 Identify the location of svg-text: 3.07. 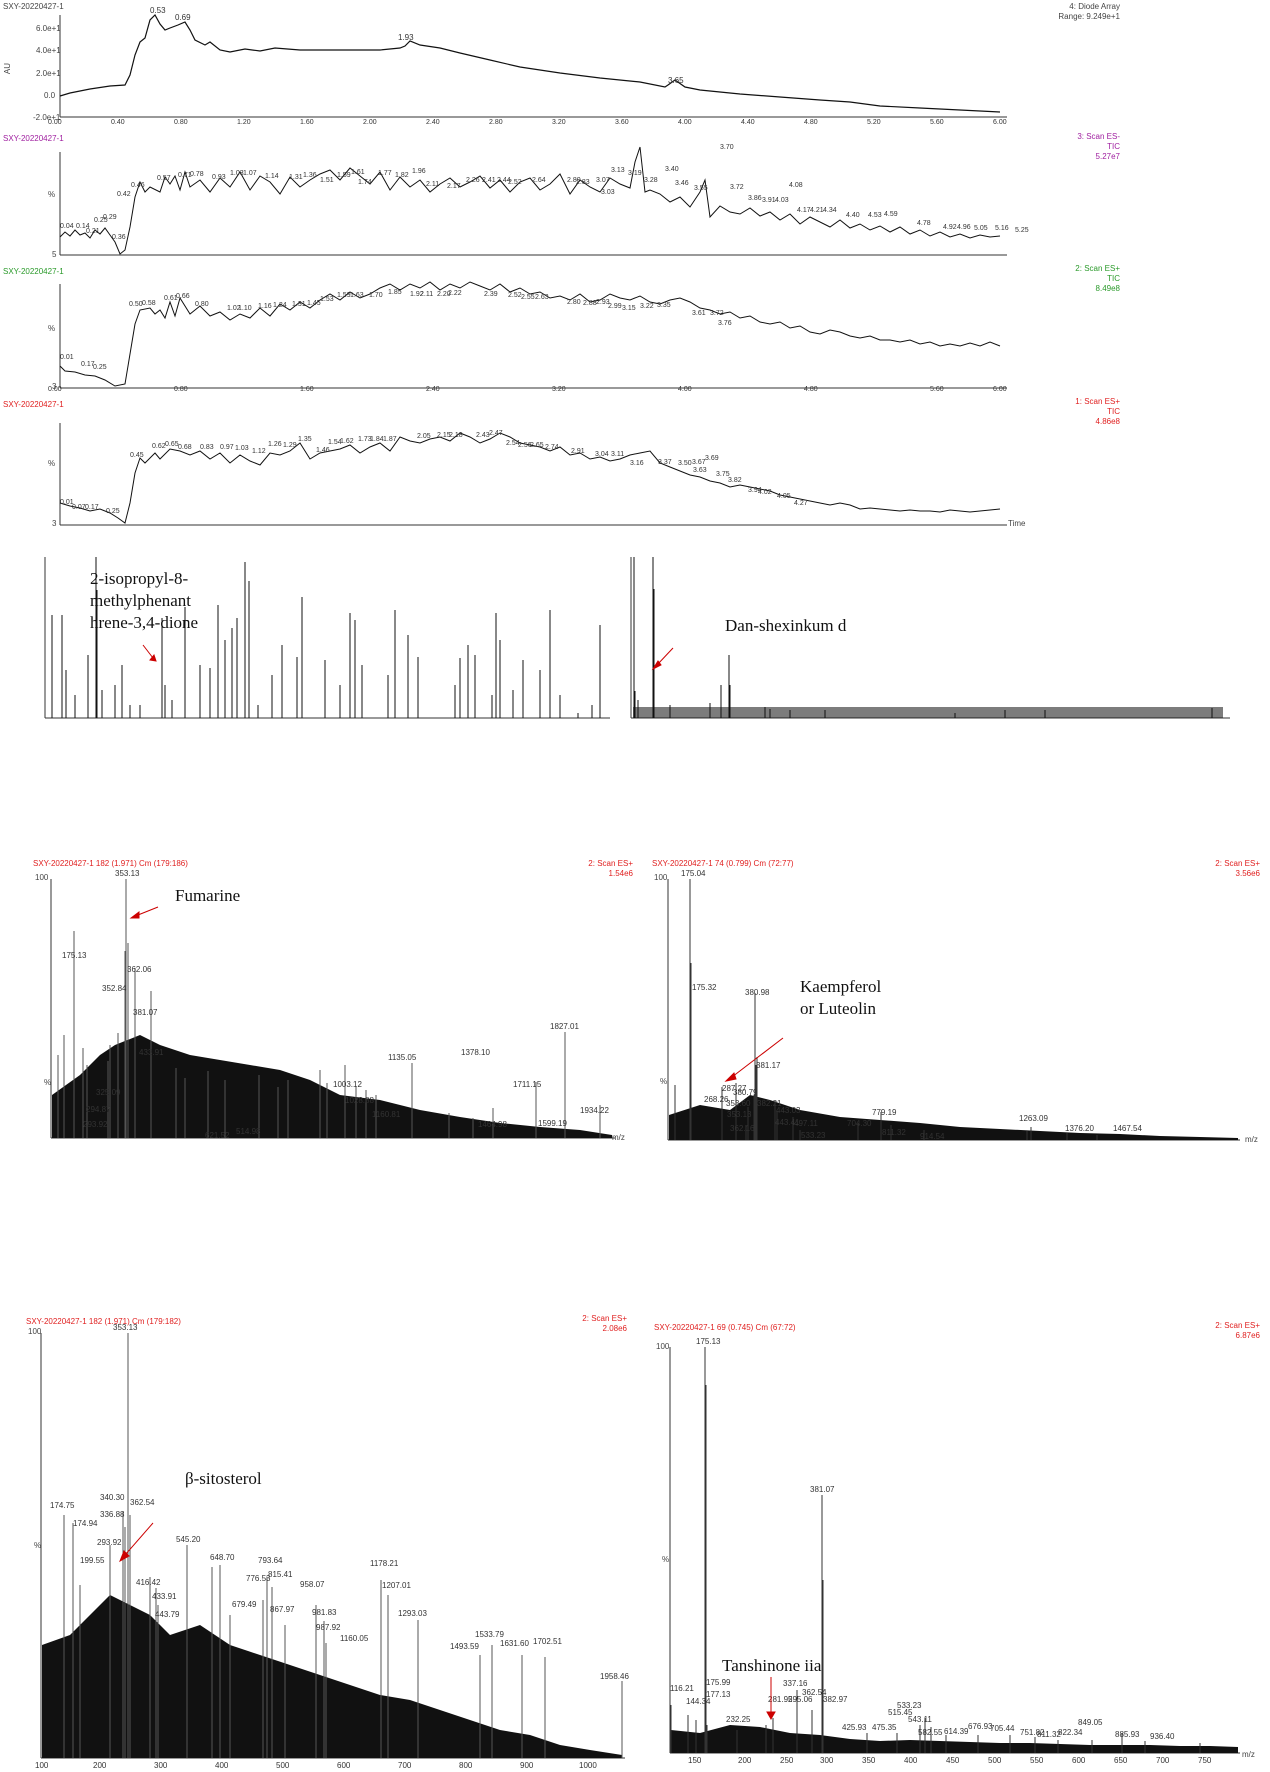
(603, 180).